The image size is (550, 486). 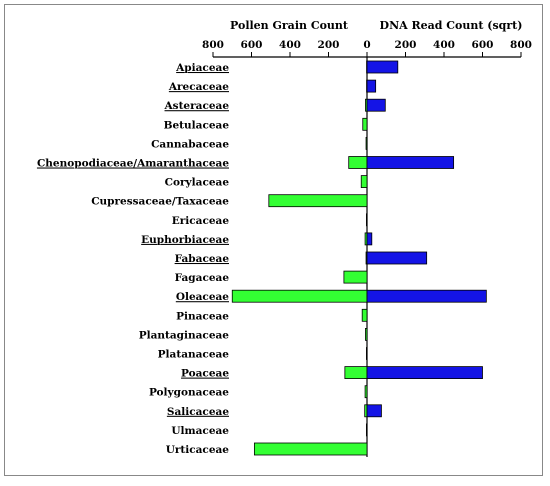 I want to click on category-label: Fagaceae, so click(x=202, y=278).